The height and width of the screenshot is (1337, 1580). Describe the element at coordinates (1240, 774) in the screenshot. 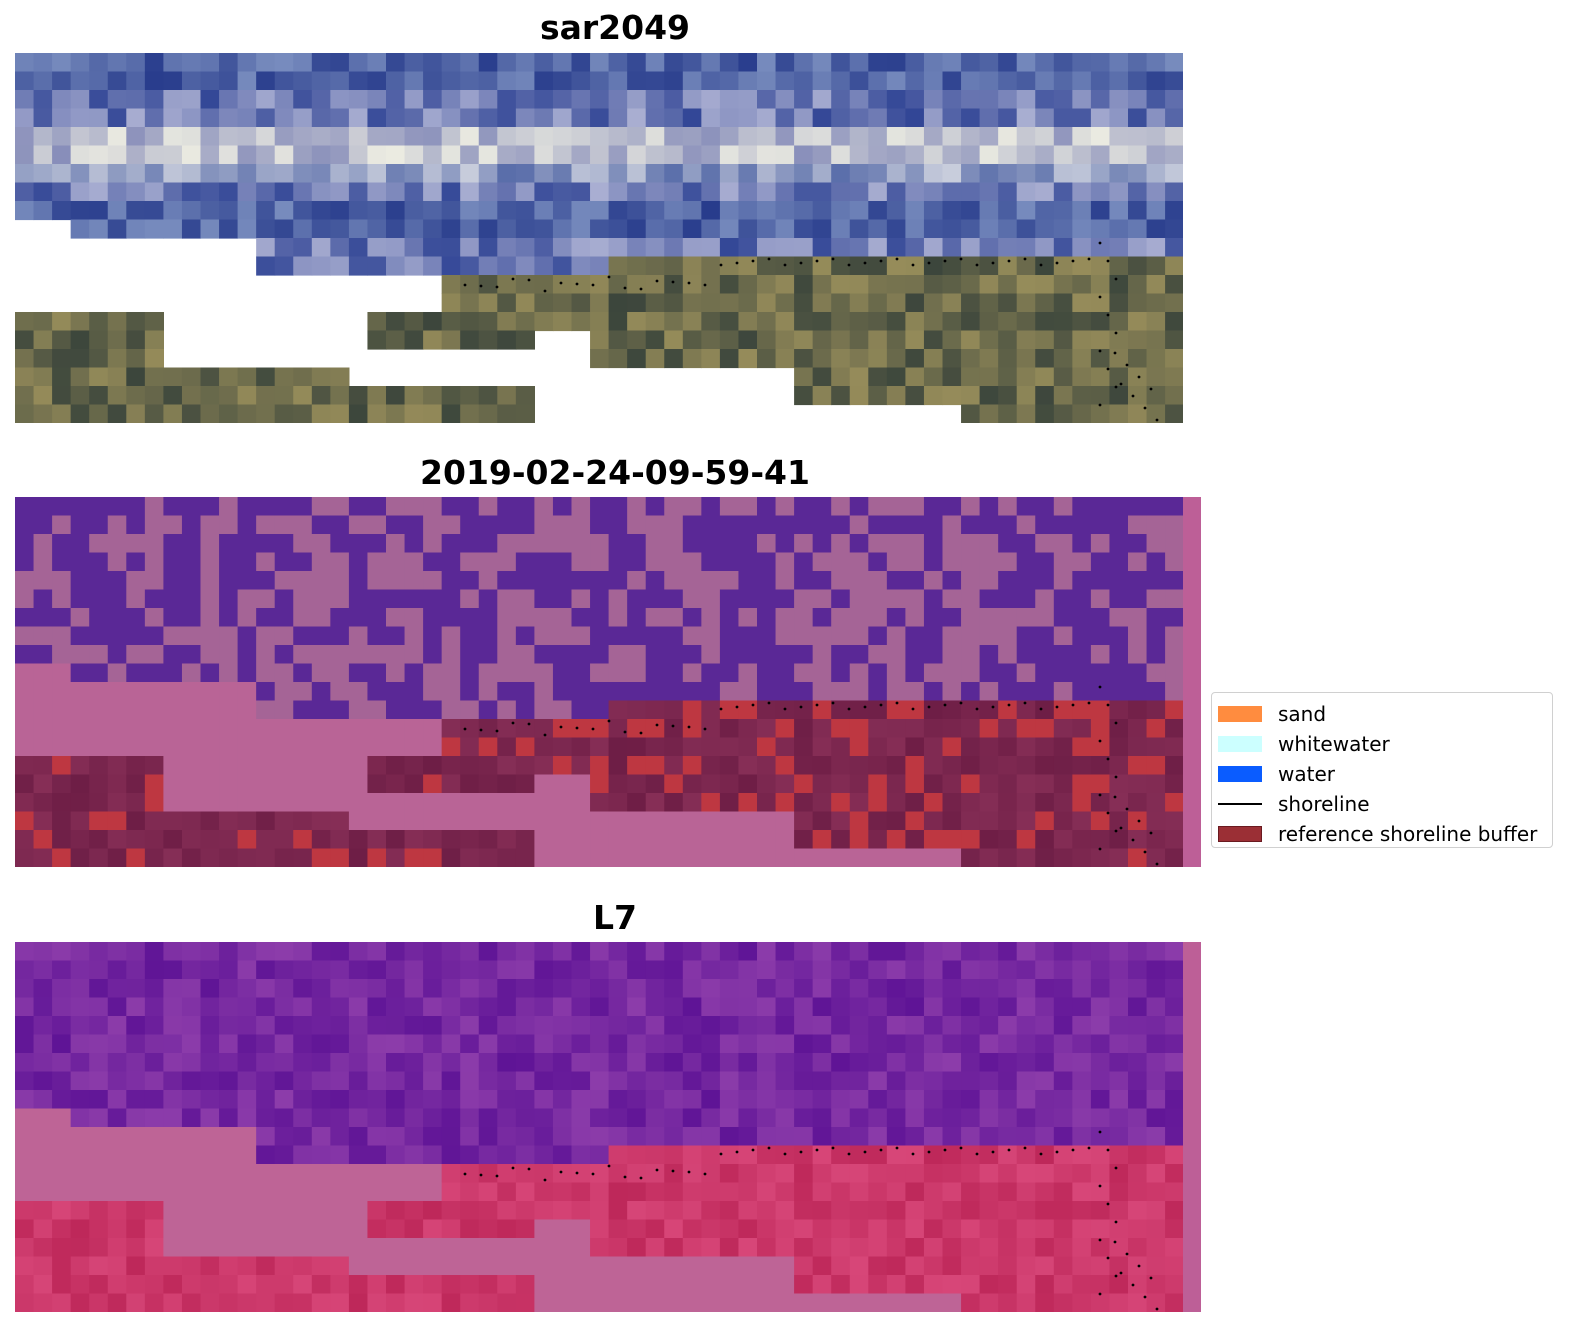

I see `water-swatch` at that location.